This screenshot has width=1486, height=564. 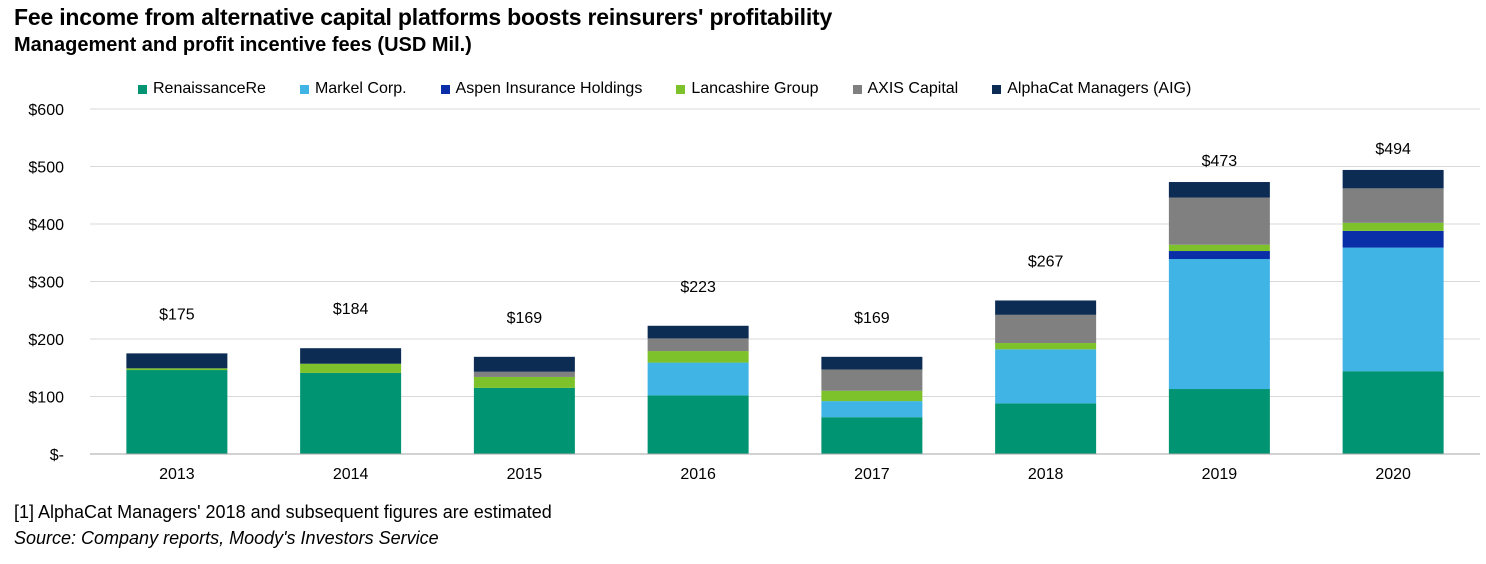 I want to click on y-tick-label: $400, so click(x=46, y=225).